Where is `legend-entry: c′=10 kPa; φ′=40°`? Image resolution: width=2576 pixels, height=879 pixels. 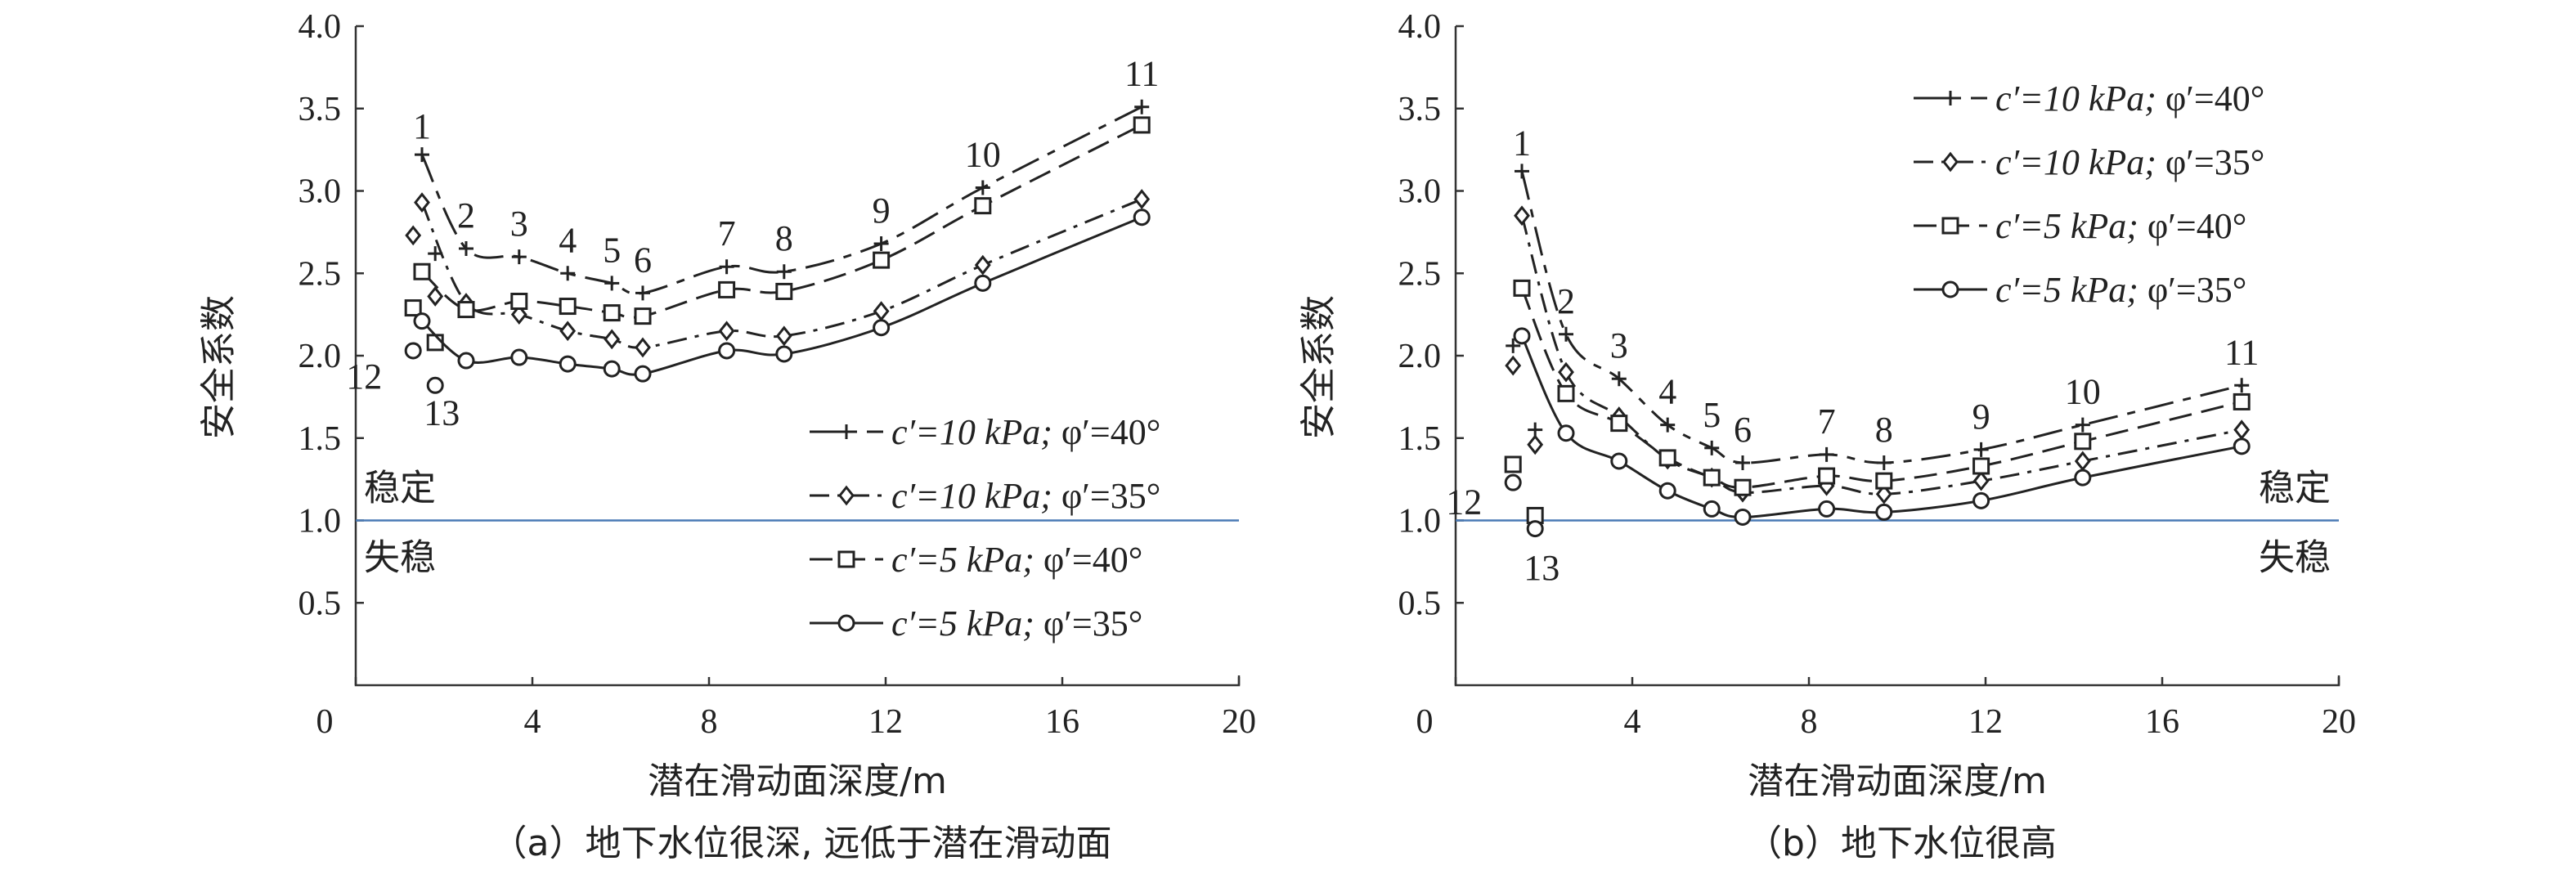 legend-entry: c′=10 kPa; φ′=40° is located at coordinates (985, 432).